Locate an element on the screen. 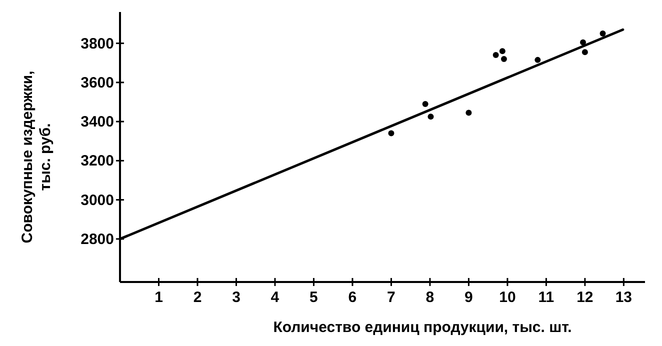 Image resolution: width=662 pixels, height=346 pixels. y-tick-label: 3800 is located at coordinates (97, 43).